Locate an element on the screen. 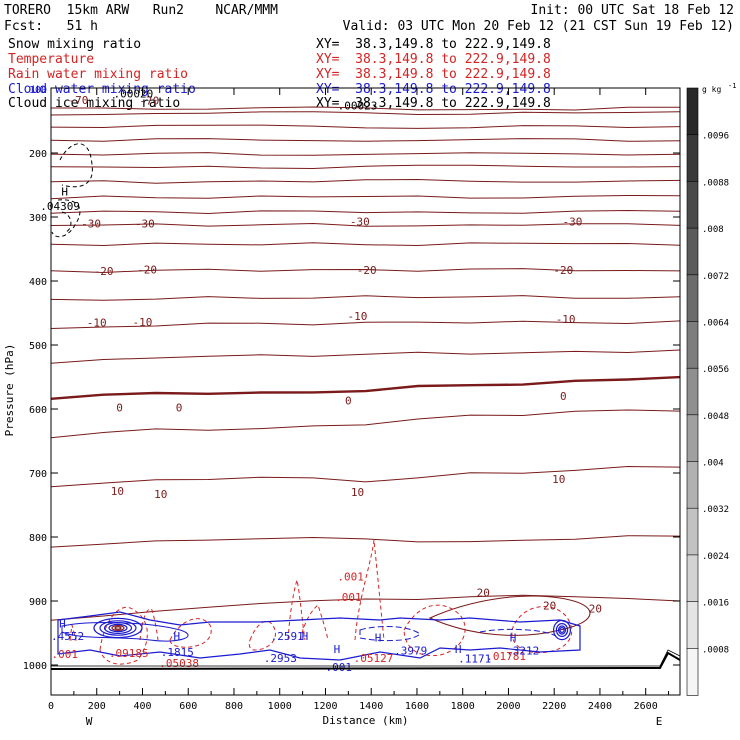 Image resolution: width=740 pixels, height=740 pixels. cloud-water-label: .2953 is located at coordinates (280, 658).